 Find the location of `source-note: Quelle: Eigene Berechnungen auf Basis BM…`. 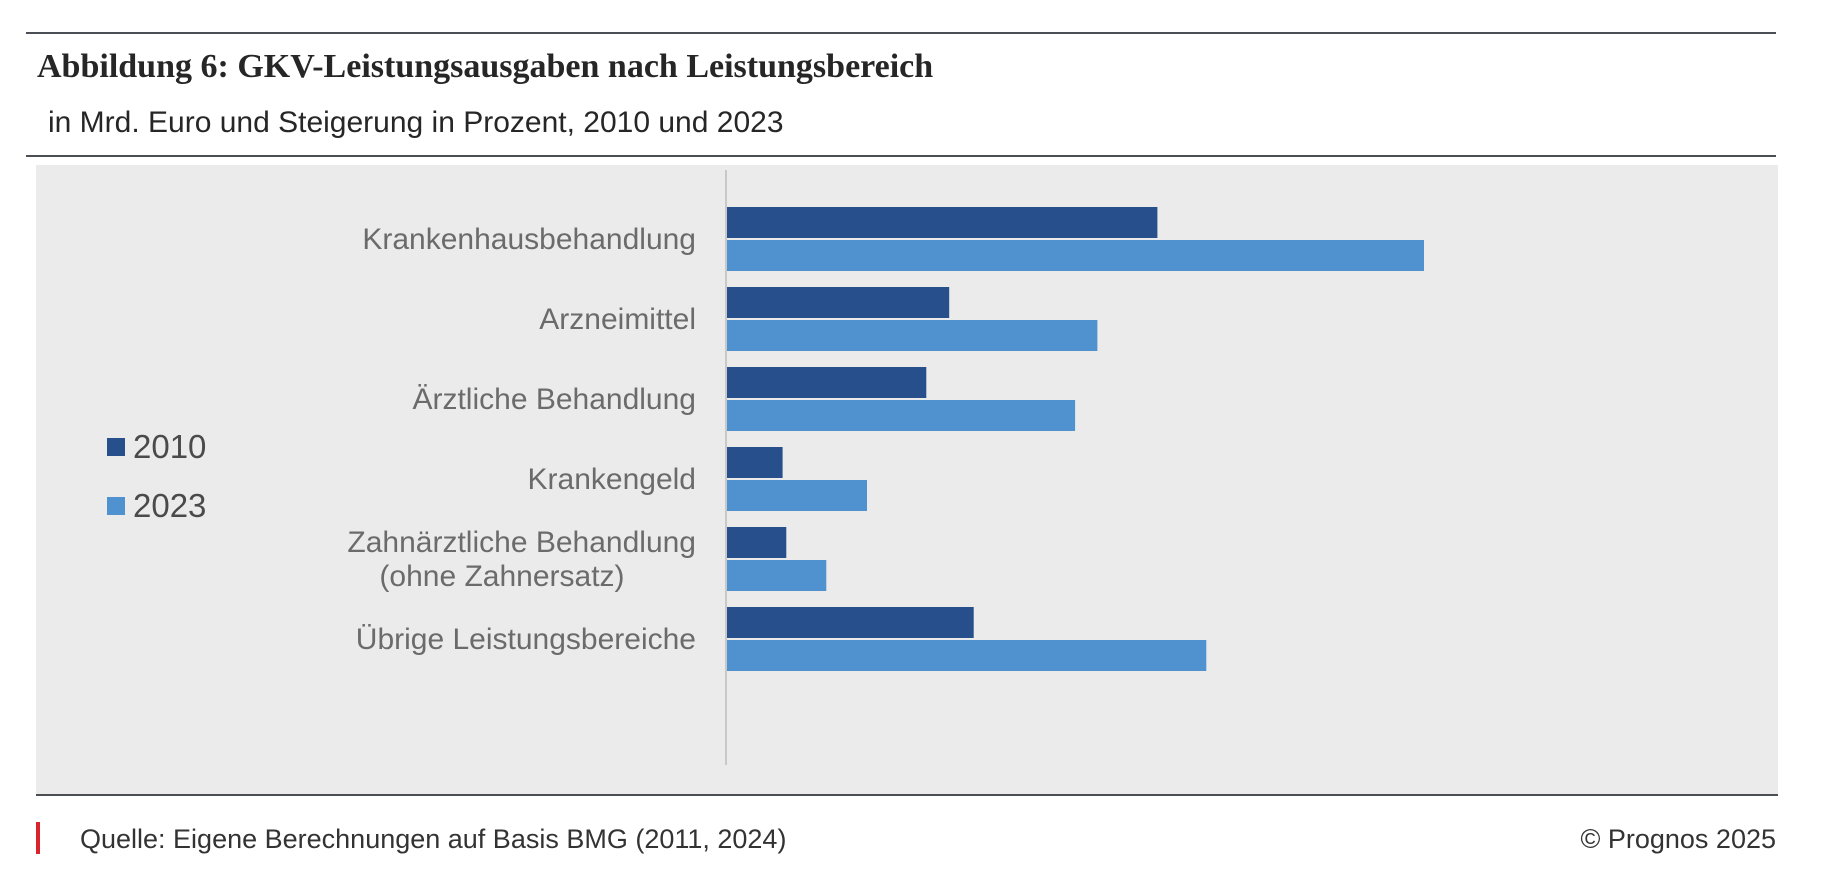

source-note: Quelle: Eigene Berechnungen auf Basis BM… is located at coordinates (433, 839).